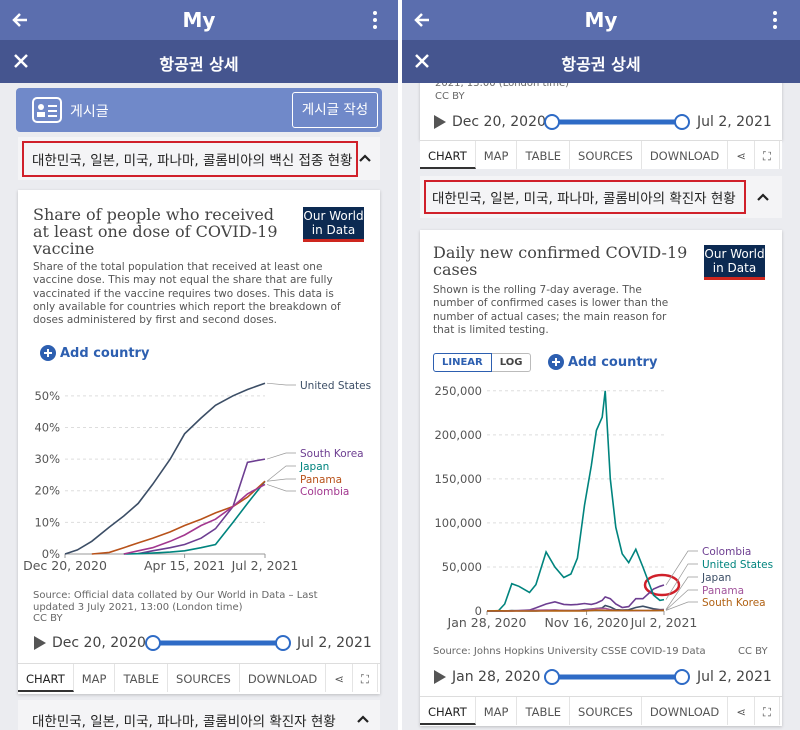 This screenshot has height=730, width=800. I want to click on y-tick-label: 50%, so click(47, 396).